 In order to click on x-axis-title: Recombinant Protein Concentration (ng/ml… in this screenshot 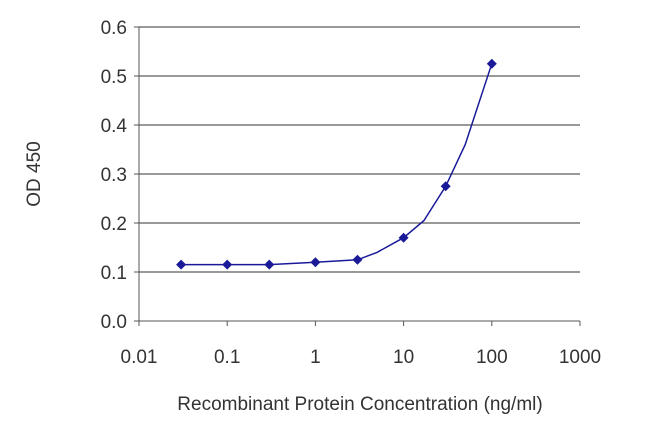, I will do `click(359, 404)`.